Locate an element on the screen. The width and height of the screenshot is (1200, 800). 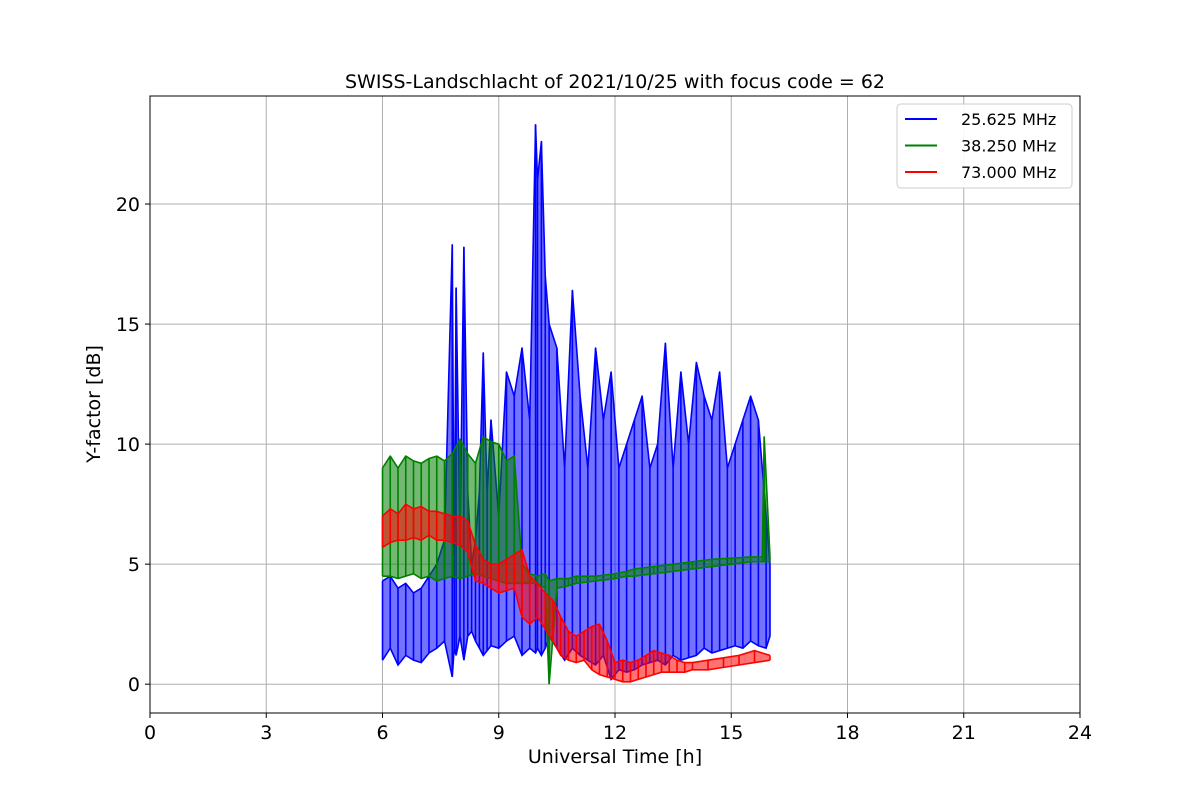
series-band-38-250-mhz is located at coordinates (576, 560).